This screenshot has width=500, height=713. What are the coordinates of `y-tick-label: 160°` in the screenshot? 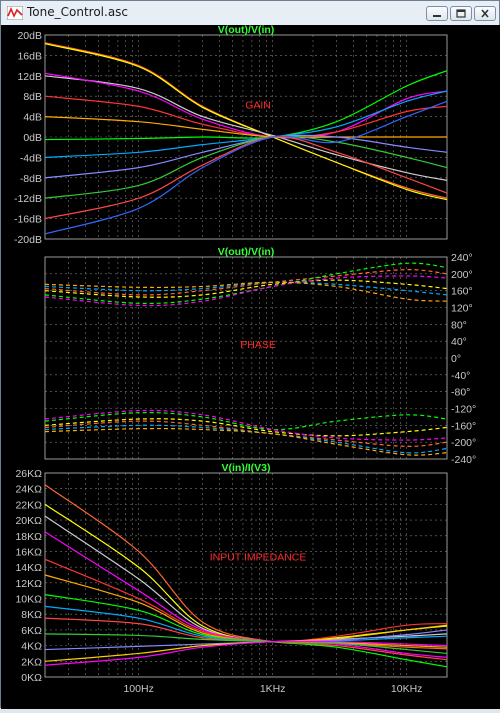 It's located at (462, 292).